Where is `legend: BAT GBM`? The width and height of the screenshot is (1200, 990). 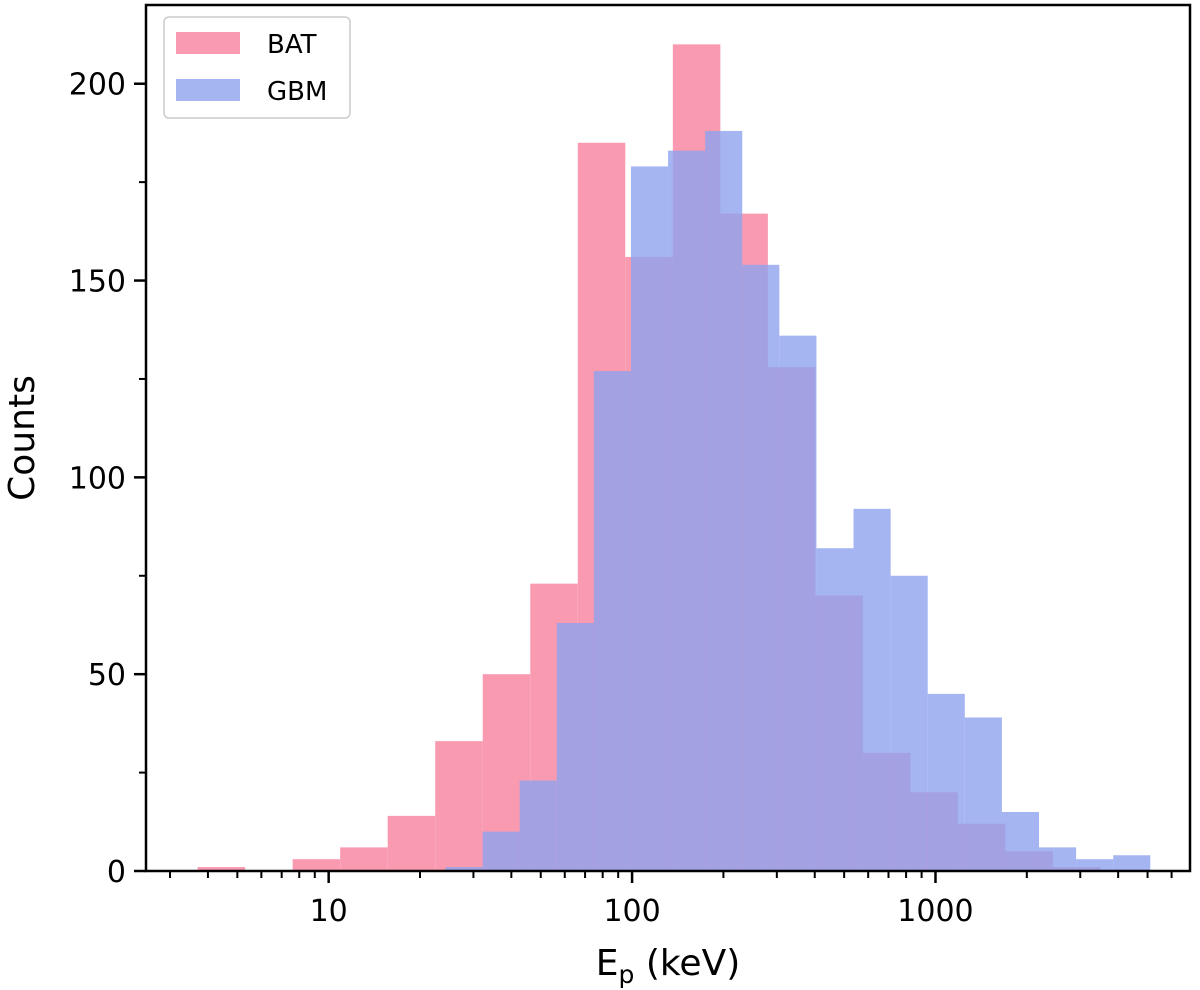 legend: BAT GBM is located at coordinates (257, 67).